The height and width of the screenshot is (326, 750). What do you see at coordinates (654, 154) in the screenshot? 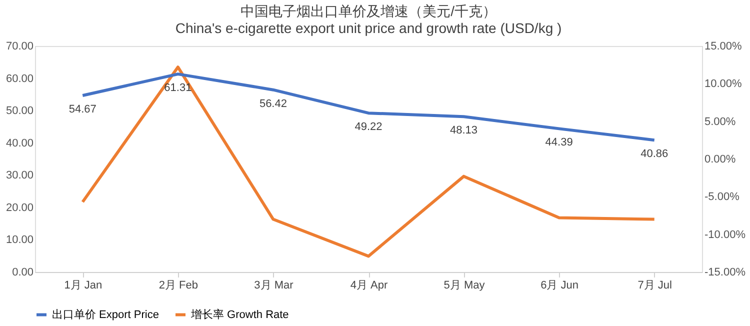
I see `data-label: 40.86` at bounding box center [654, 154].